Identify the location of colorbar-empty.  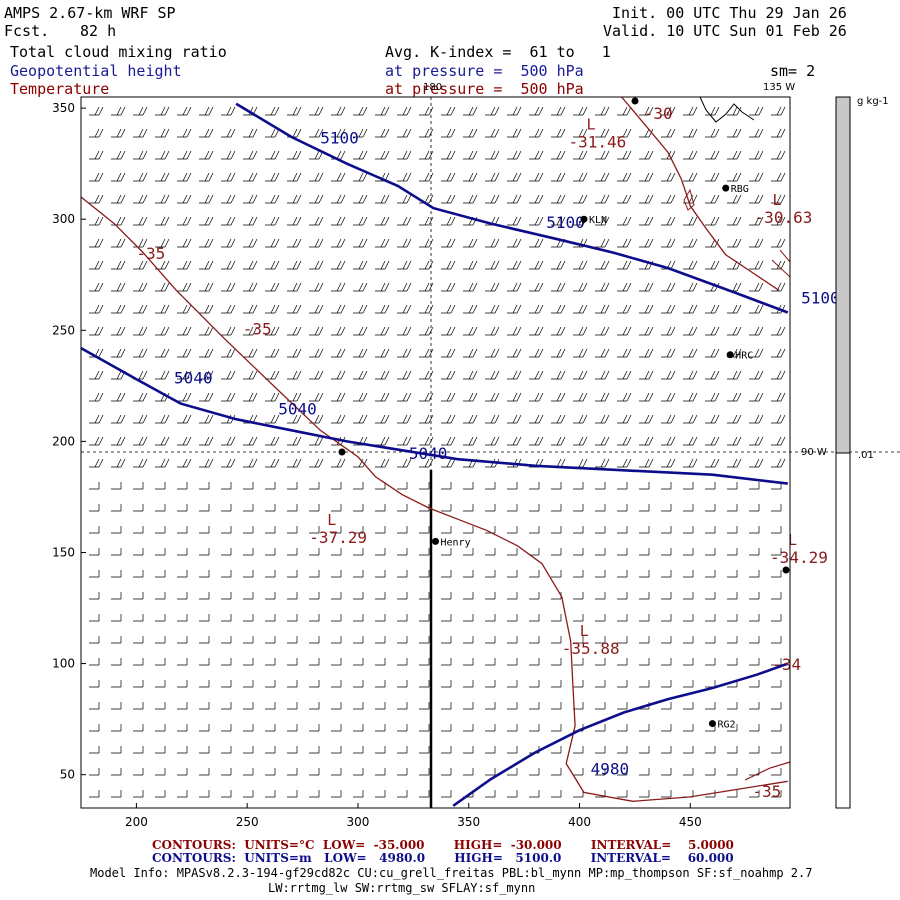
(843, 630).